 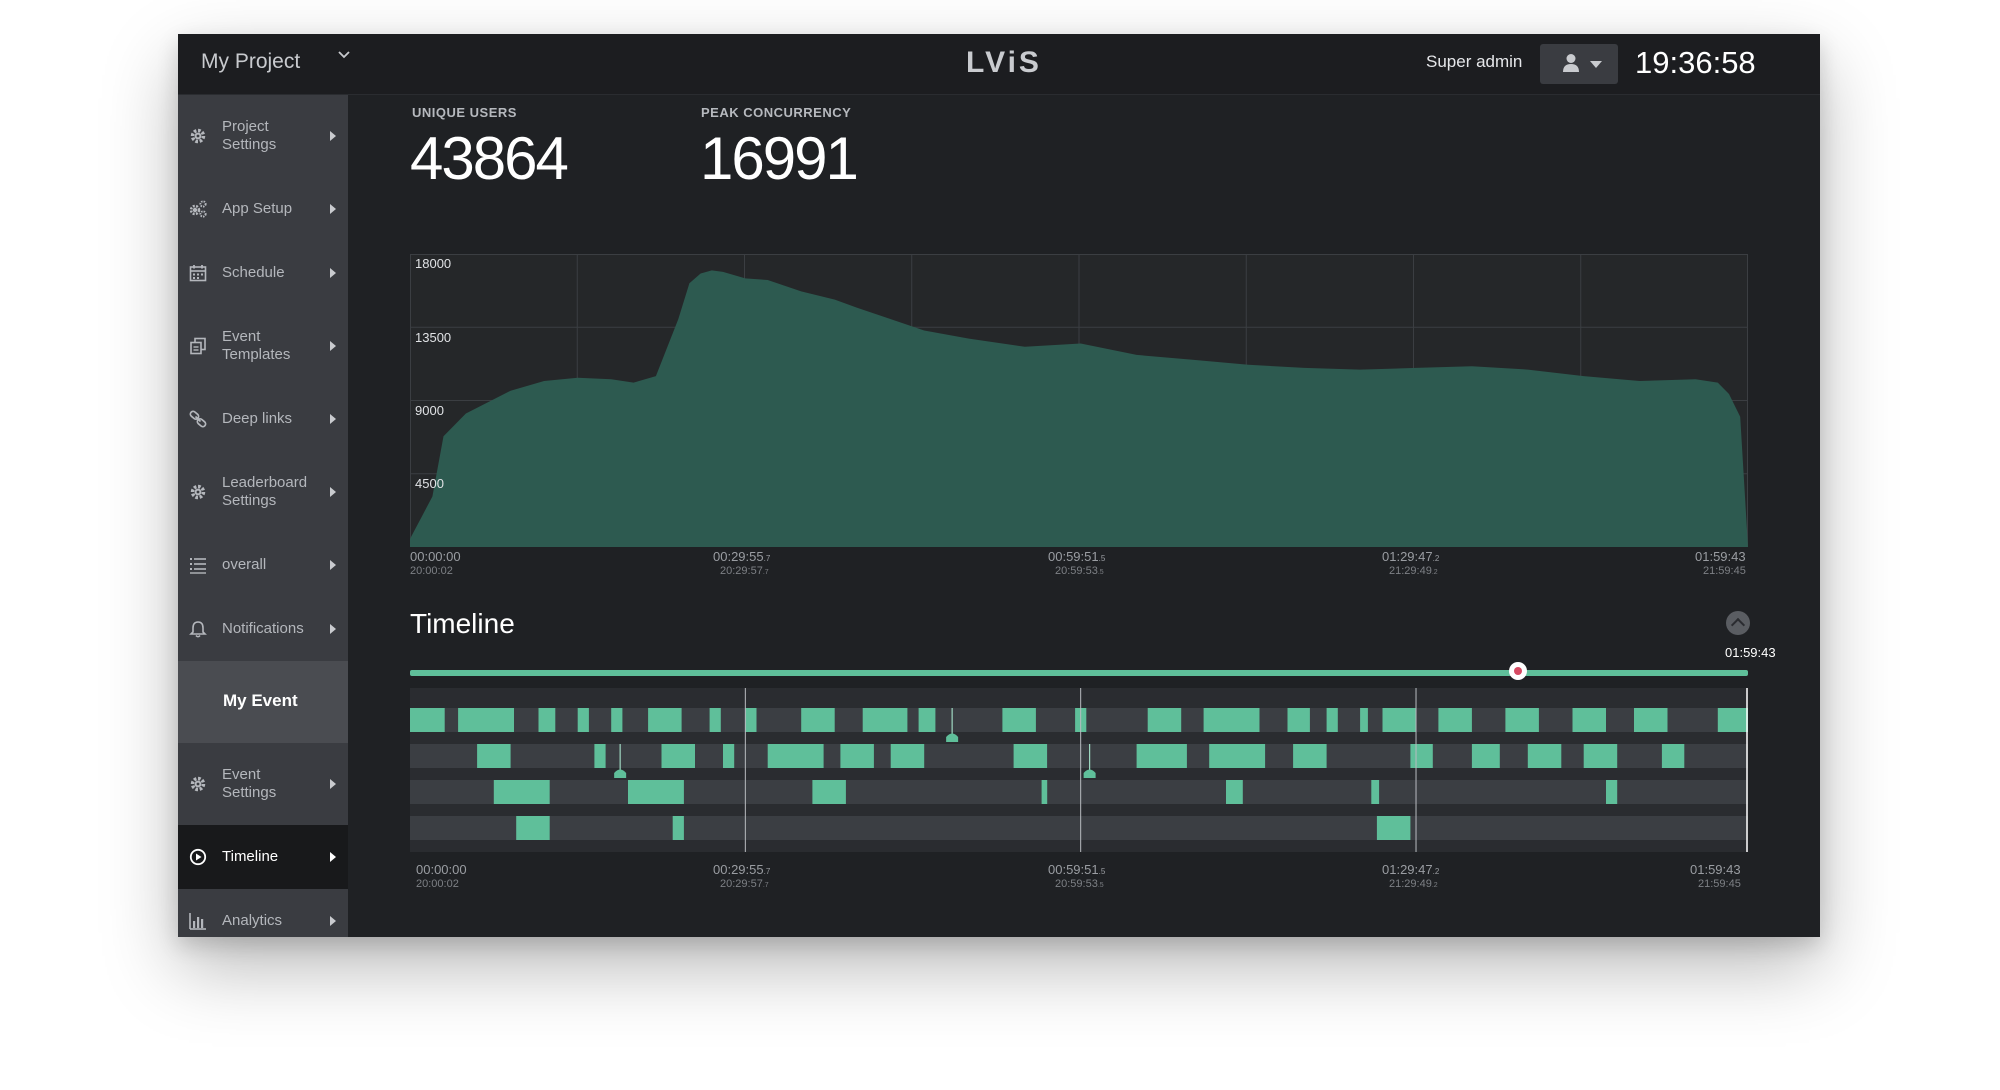 What do you see at coordinates (1079, 828) in the screenshot?
I see `timeline-lane` at bounding box center [1079, 828].